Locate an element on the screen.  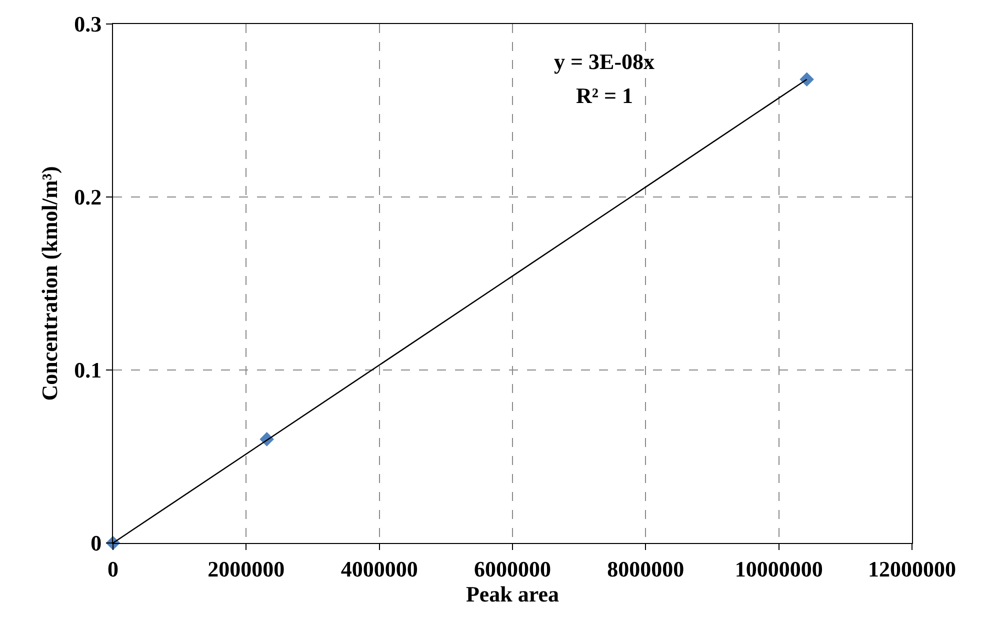
x-tick-label: 10000000 is located at coordinates (778, 569).